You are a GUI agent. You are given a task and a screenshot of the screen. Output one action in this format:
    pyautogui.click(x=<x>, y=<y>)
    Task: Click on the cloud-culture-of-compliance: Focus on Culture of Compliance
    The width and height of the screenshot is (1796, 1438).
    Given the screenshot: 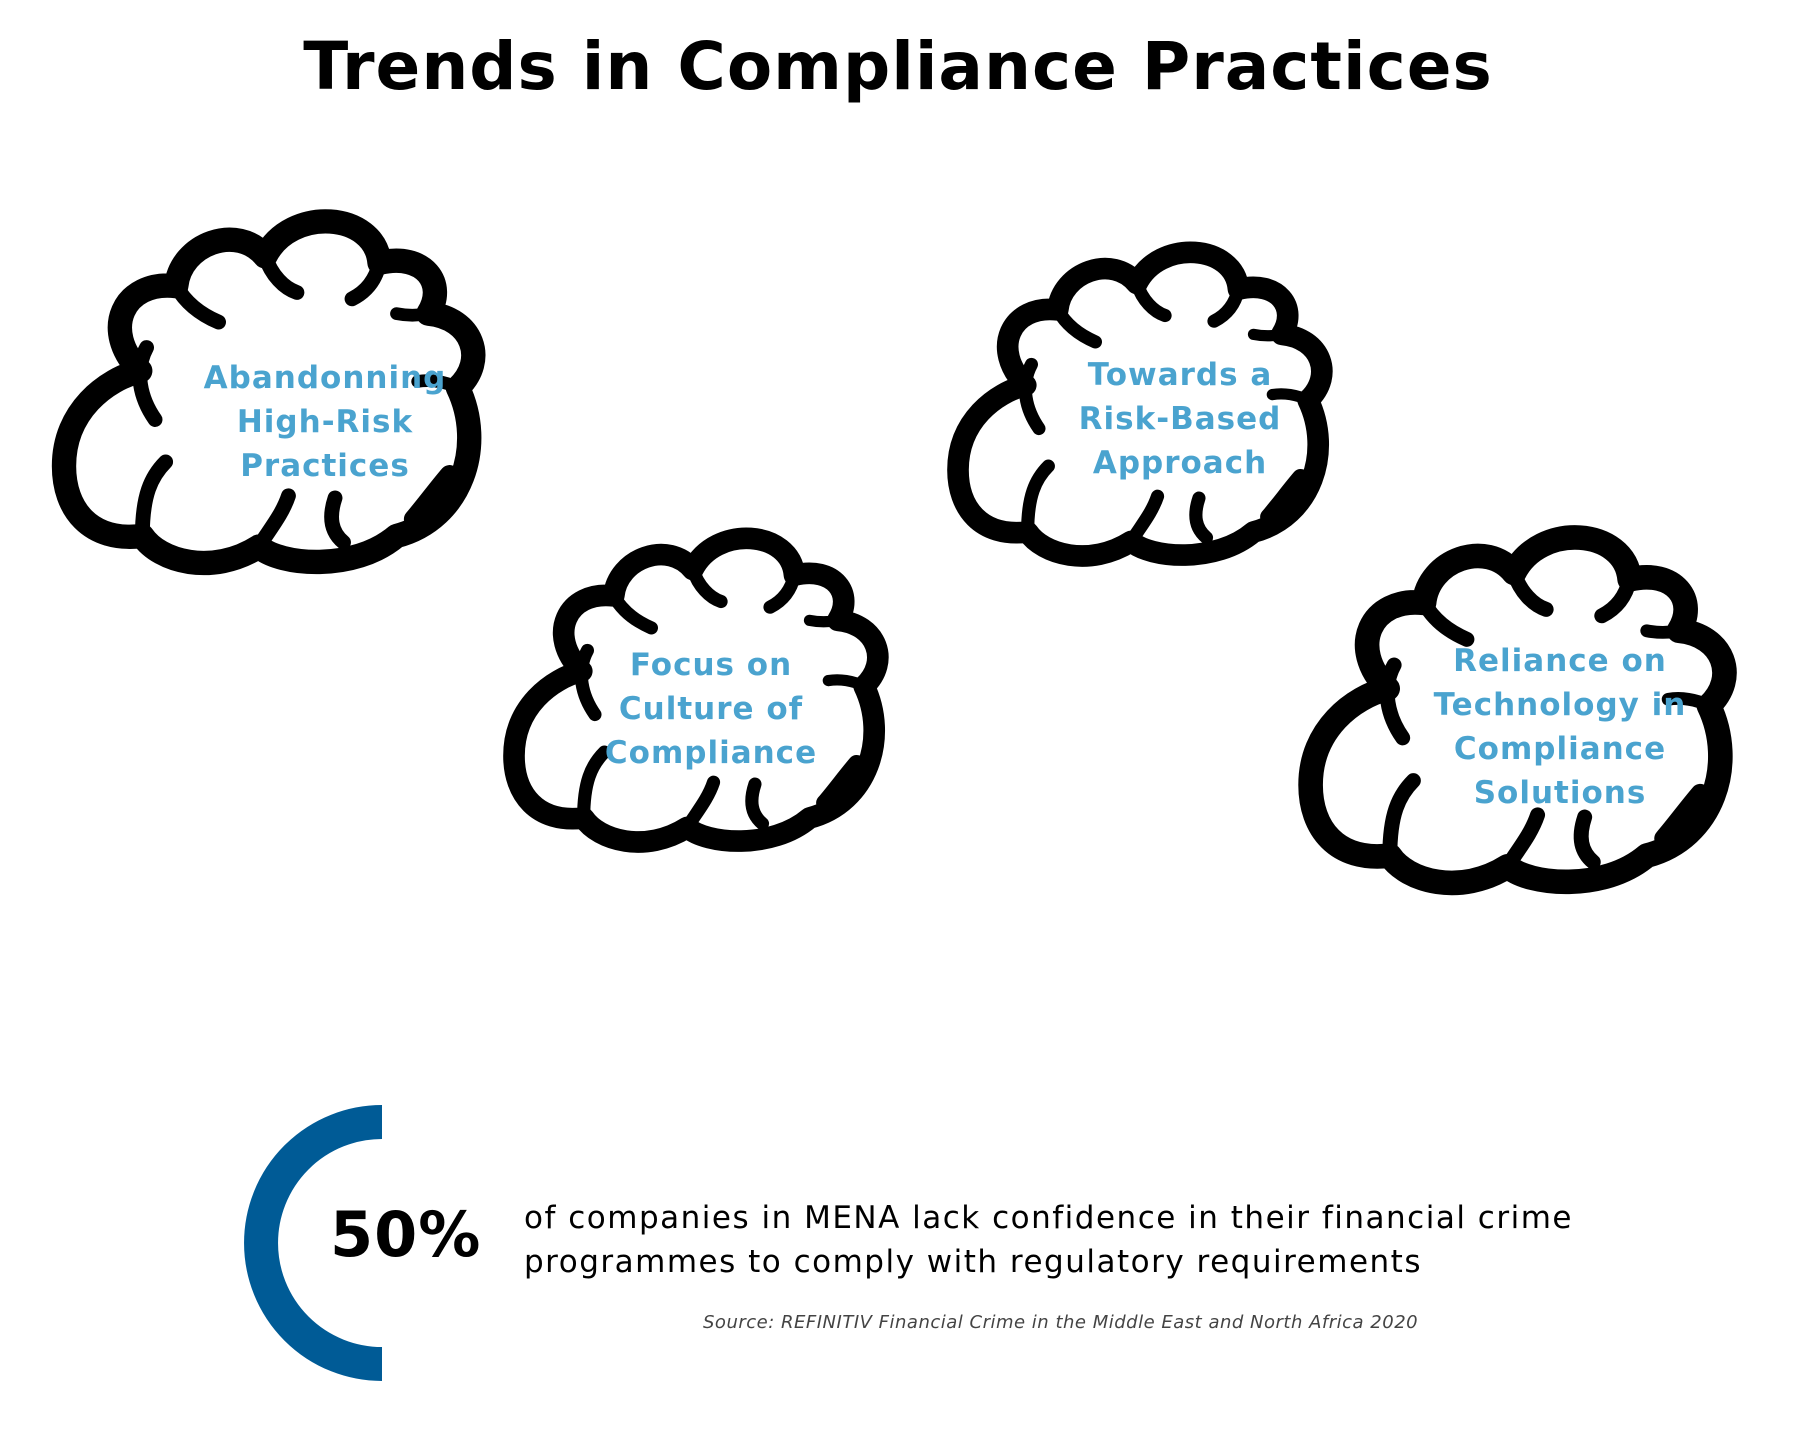 What is the action you would take?
    pyautogui.click(x=706, y=690)
    